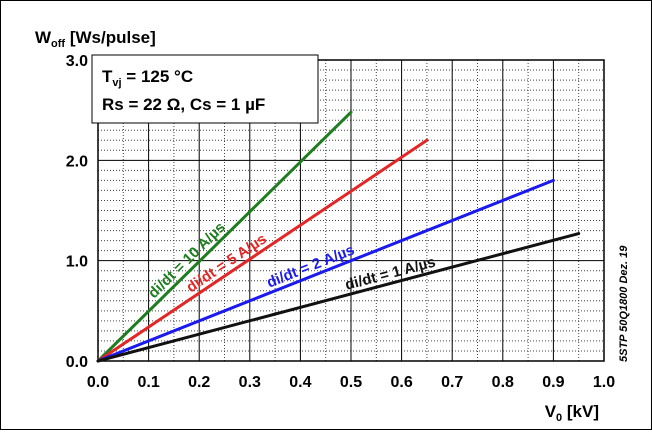 The height and width of the screenshot is (435, 652). Describe the element at coordinates (300, 382) in the screenshot. I see `x-tick-label: 0.4` at that location.